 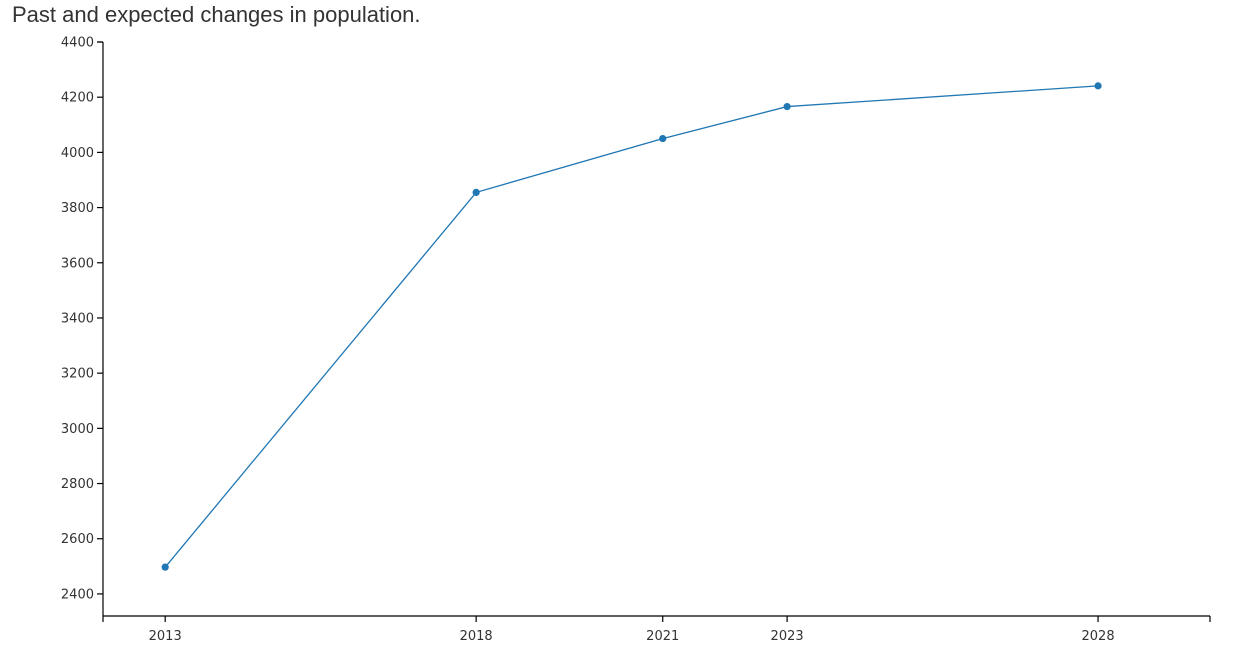 I want to click on x-axis: 2013 2018 2021 2023 2028, so click(x=656, y=629).